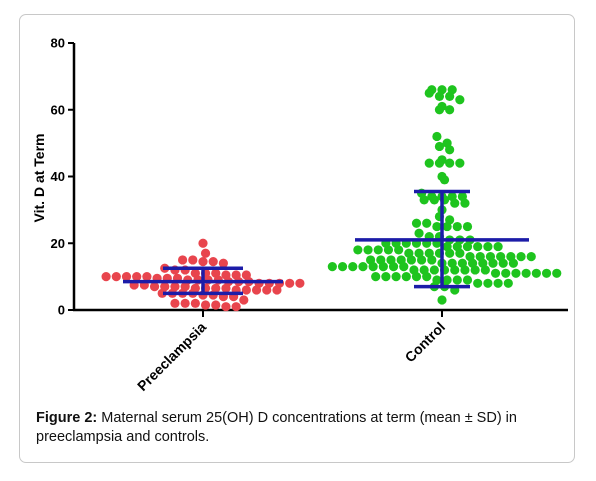 This screenshot has width=596, height=481. I want to click on y-tick-label: 80, so click(58, 43).